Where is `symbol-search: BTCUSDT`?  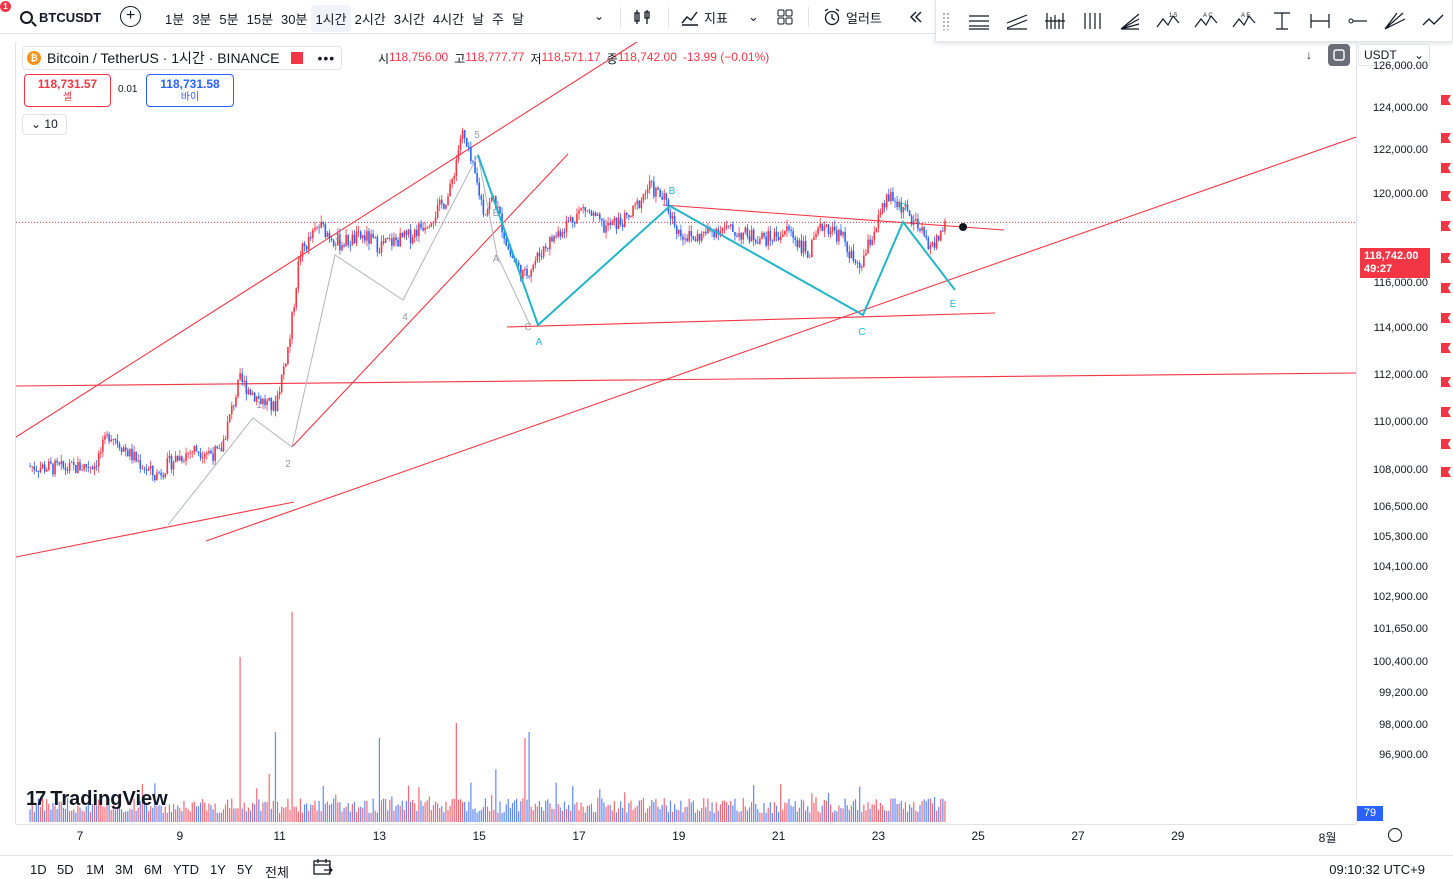
symbol-search: BTCUSDT is located at coordinates (60, 17).